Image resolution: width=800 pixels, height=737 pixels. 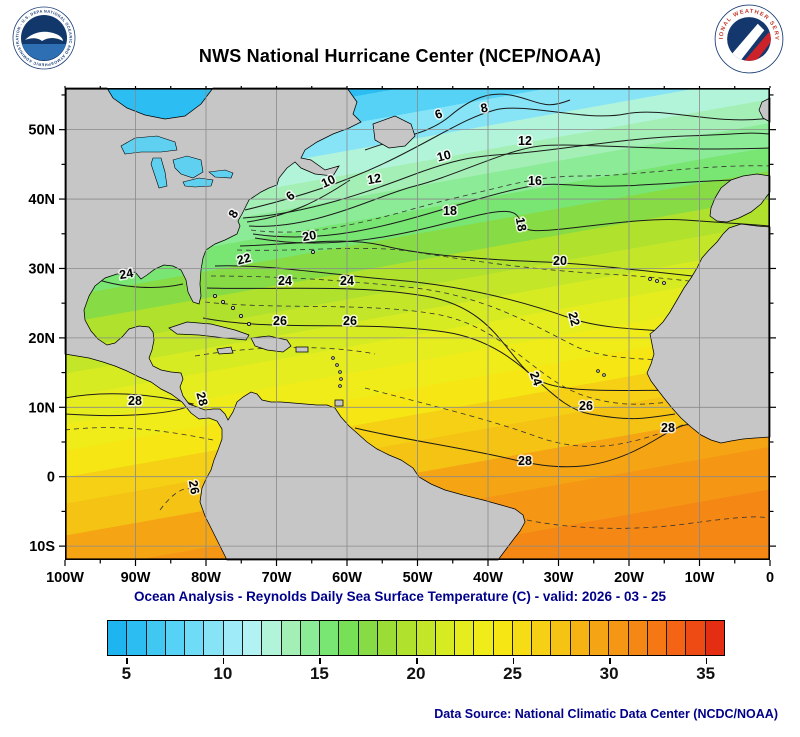 I want to click on lat-tick-label: 10N, so click(x=41, y=408).